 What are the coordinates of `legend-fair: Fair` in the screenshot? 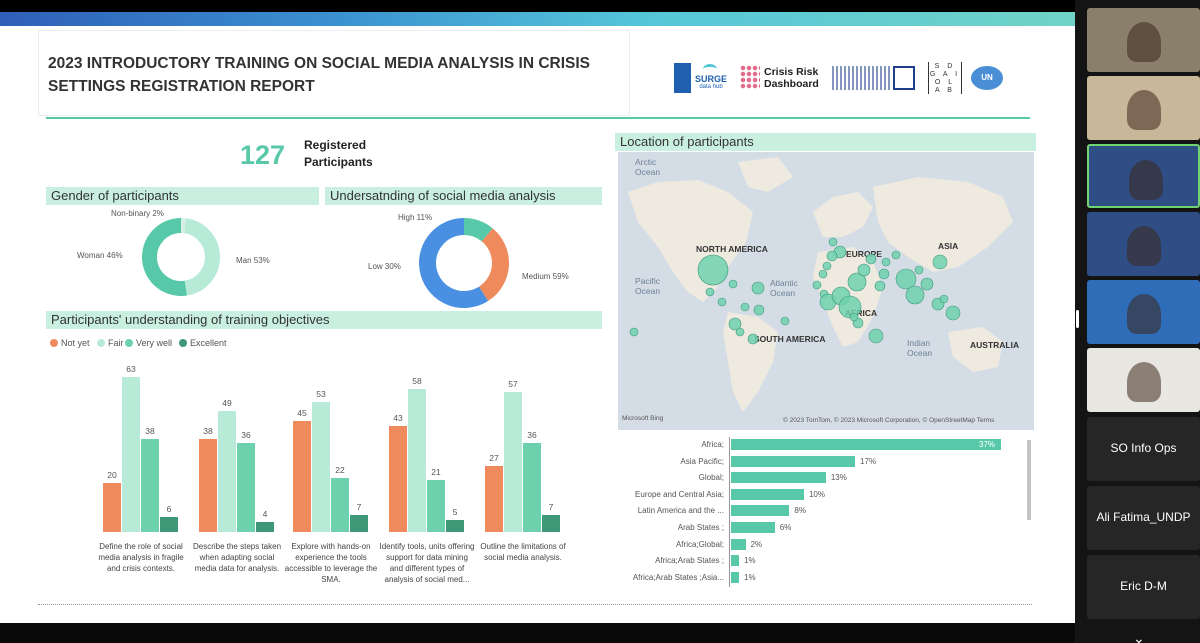 It's located at (110, 343).